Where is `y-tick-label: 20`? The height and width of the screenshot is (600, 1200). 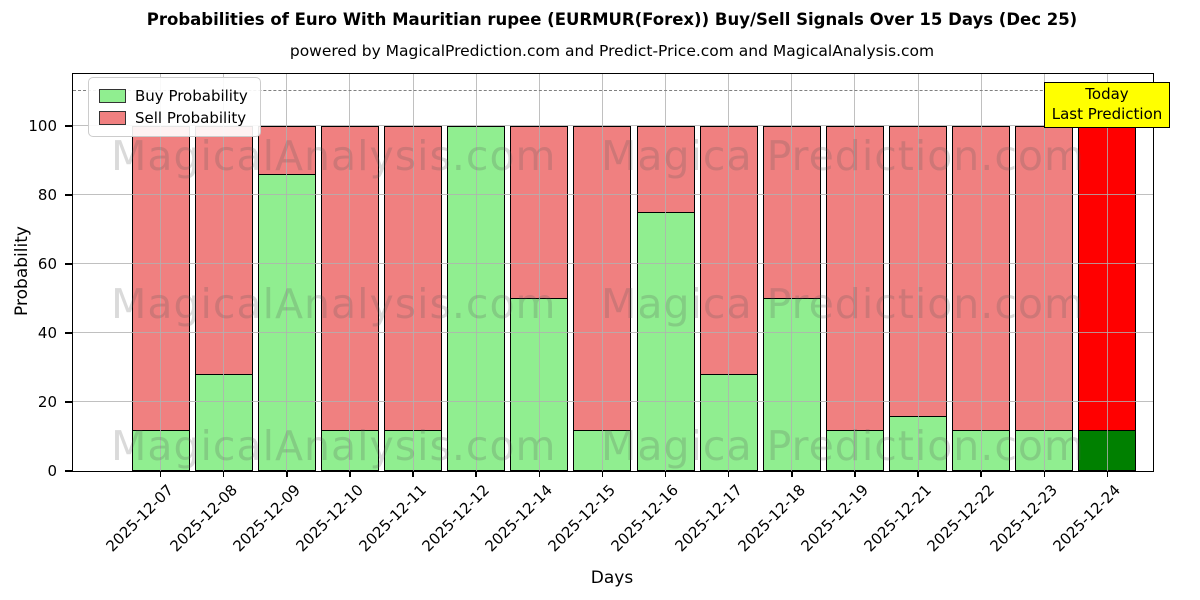 y-tick-label: 20 is located at coordinates (47, 401).